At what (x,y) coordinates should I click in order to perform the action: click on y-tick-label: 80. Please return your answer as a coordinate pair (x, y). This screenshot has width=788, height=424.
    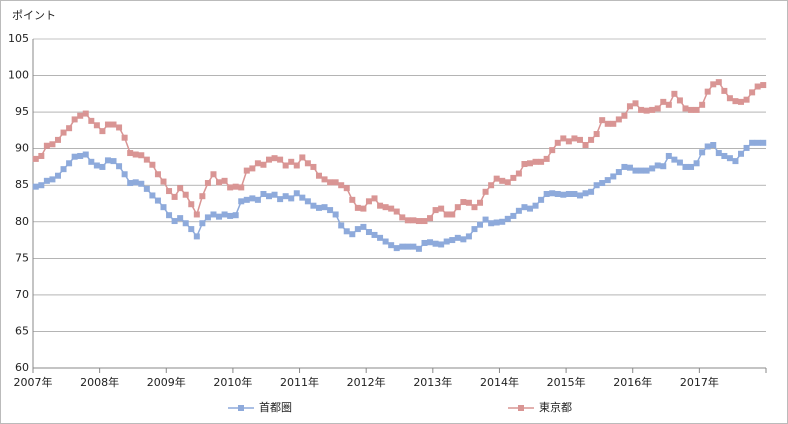
    Looking at the image, I should click on (22, 221).